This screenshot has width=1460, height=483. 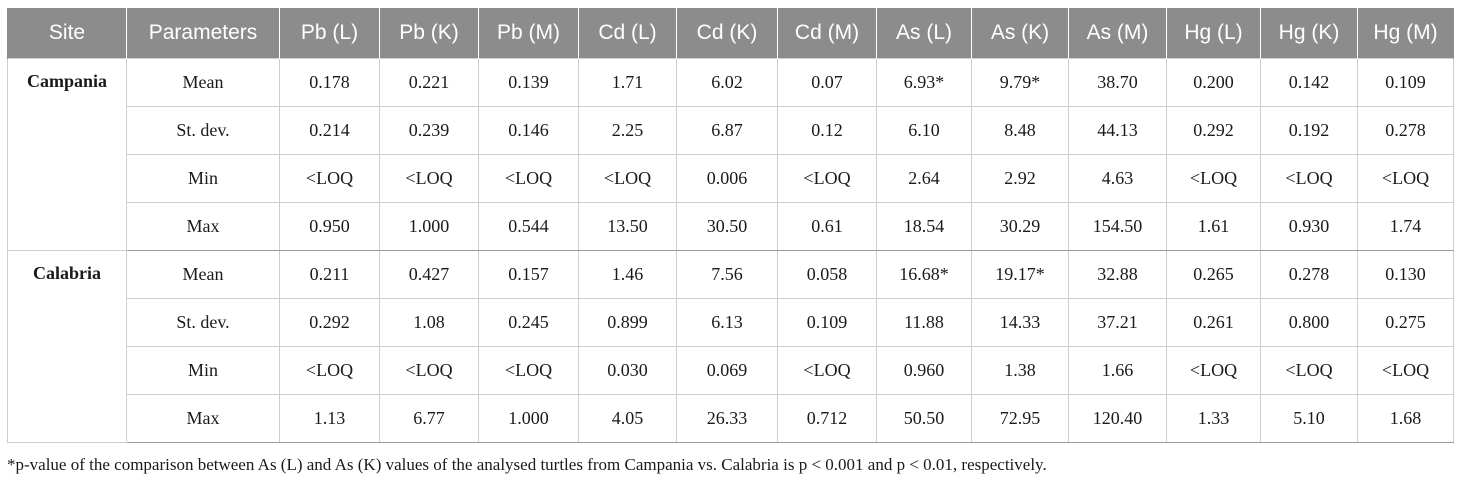 I want to click on value-cell: 0.544, so click(x=528, y=226).